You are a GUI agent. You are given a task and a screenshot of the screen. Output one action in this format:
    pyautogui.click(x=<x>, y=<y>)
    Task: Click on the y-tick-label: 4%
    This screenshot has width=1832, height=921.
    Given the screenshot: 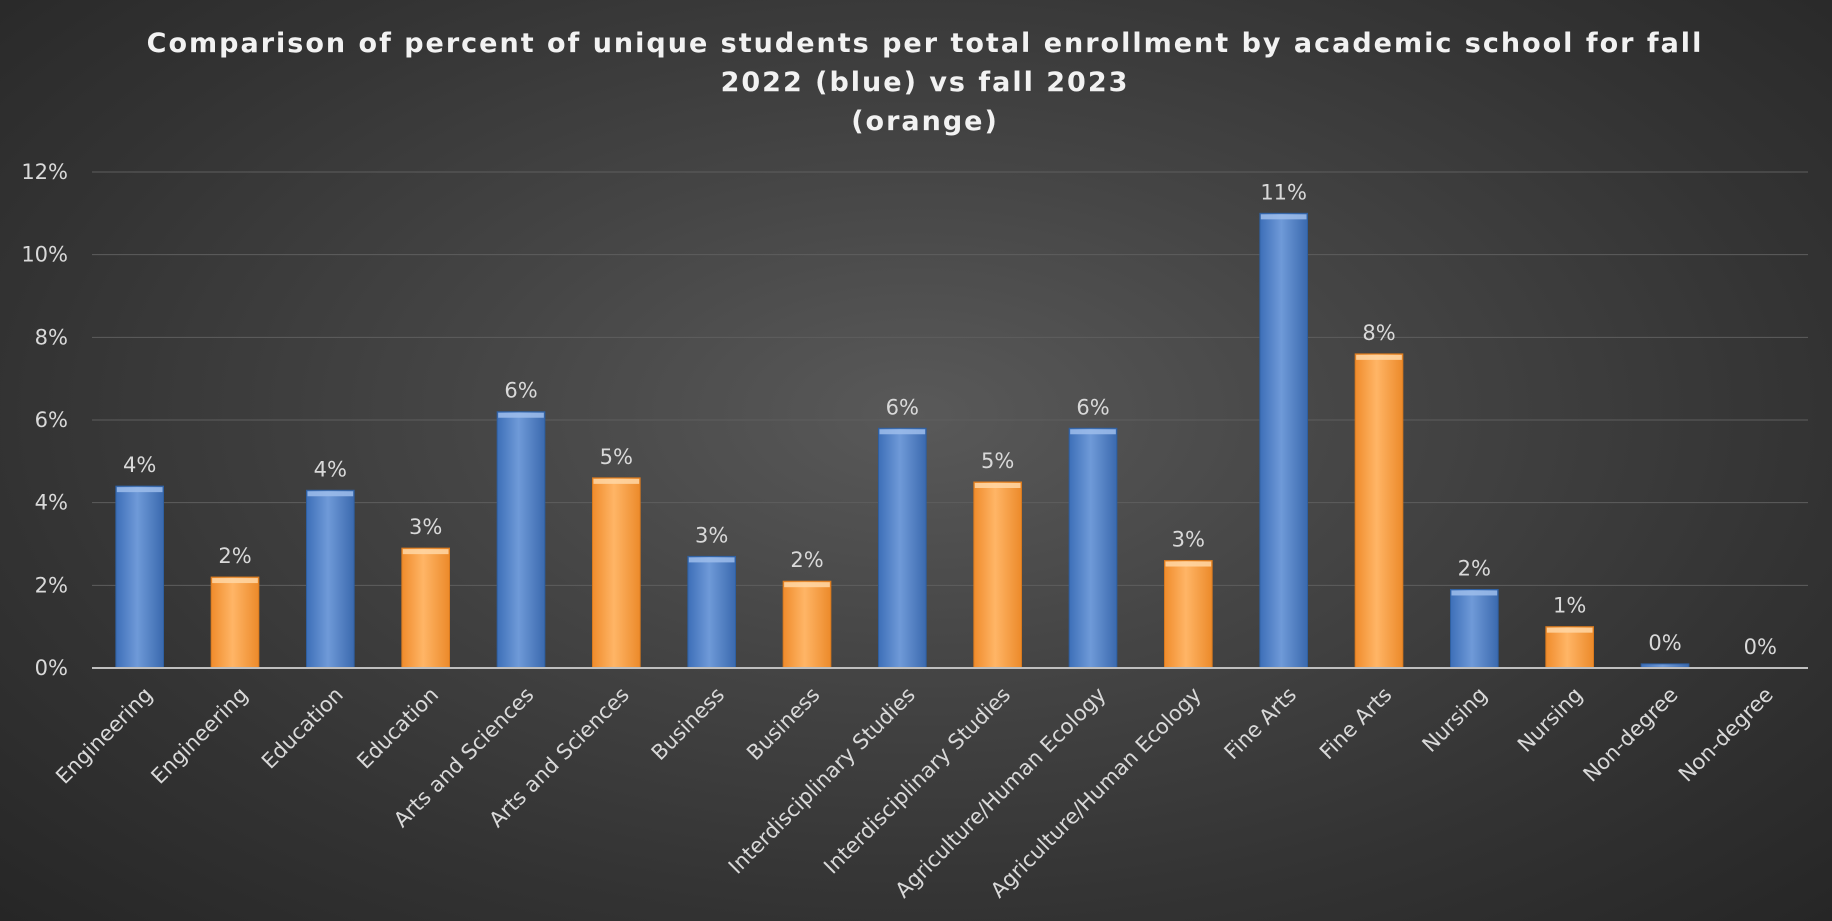 What is the action you would take?
    pyautogui.click(x=51, y=503)
    